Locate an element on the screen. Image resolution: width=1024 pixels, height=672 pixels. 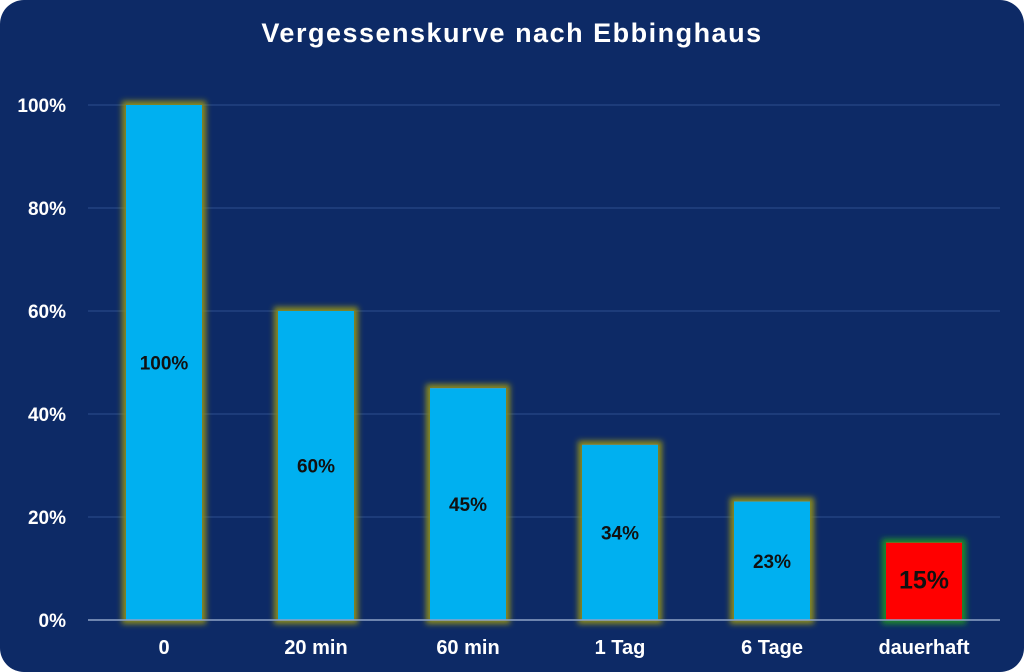
y-tick-label: 100% is located at coordinates (41, 106).